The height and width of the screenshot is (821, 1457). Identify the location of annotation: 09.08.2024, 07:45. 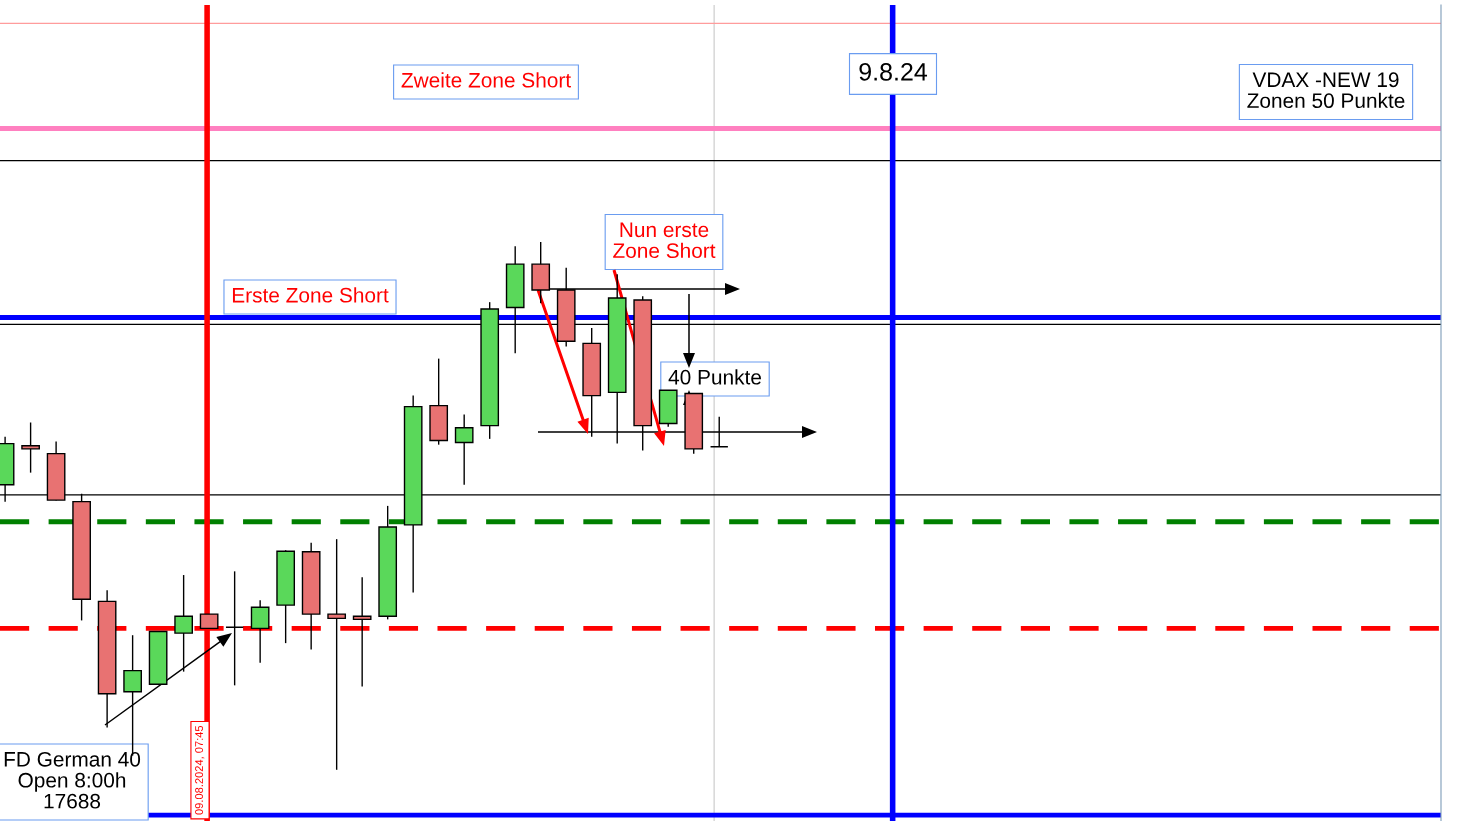
(200, 770).